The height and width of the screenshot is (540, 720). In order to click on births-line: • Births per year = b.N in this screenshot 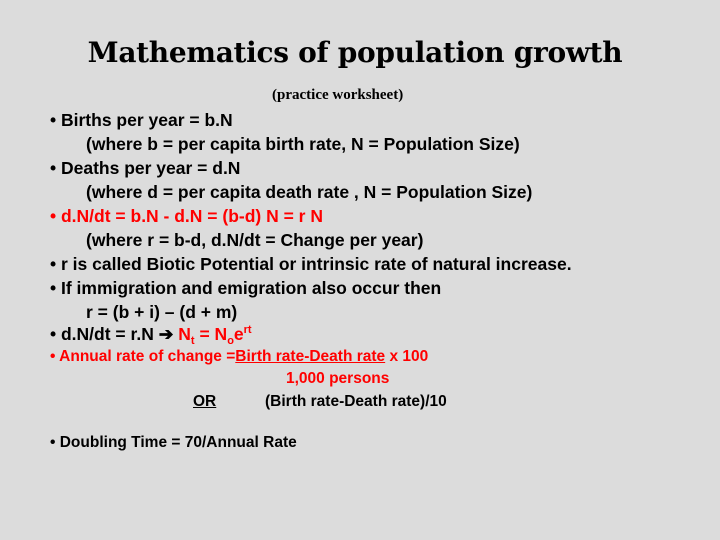, I will do `click(141, 120)`.